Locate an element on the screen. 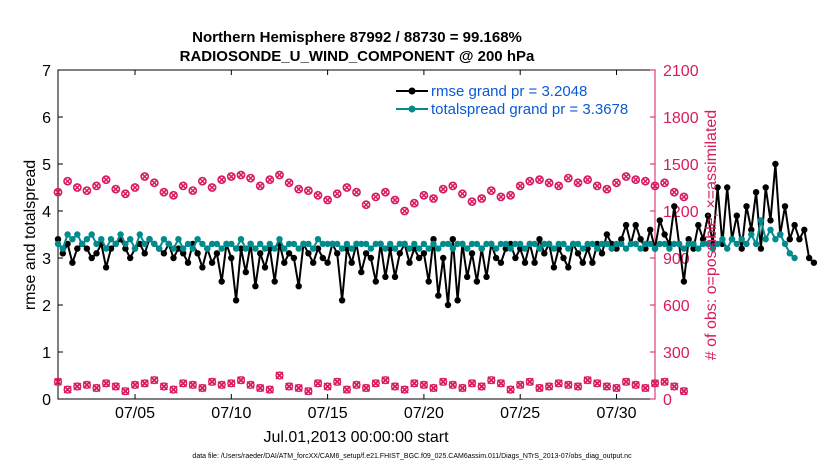 The image size is (830, 470). totalspread-line is located at coordinates (426, 239).